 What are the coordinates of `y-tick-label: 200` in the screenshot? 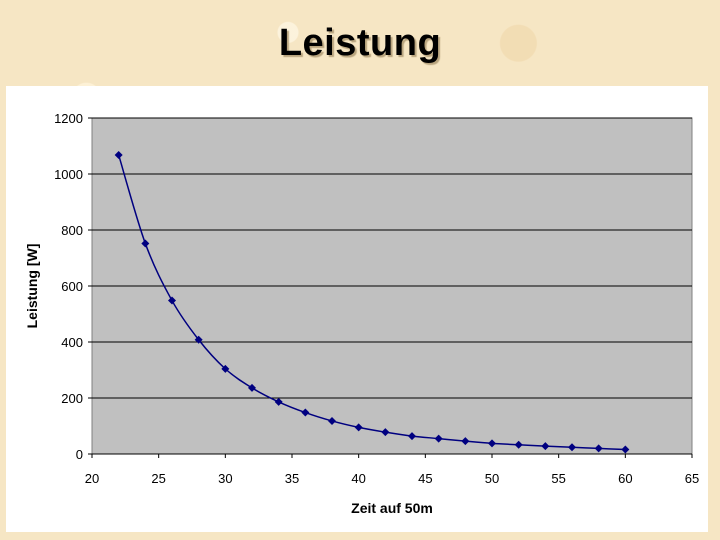 It's located at (72, 398).